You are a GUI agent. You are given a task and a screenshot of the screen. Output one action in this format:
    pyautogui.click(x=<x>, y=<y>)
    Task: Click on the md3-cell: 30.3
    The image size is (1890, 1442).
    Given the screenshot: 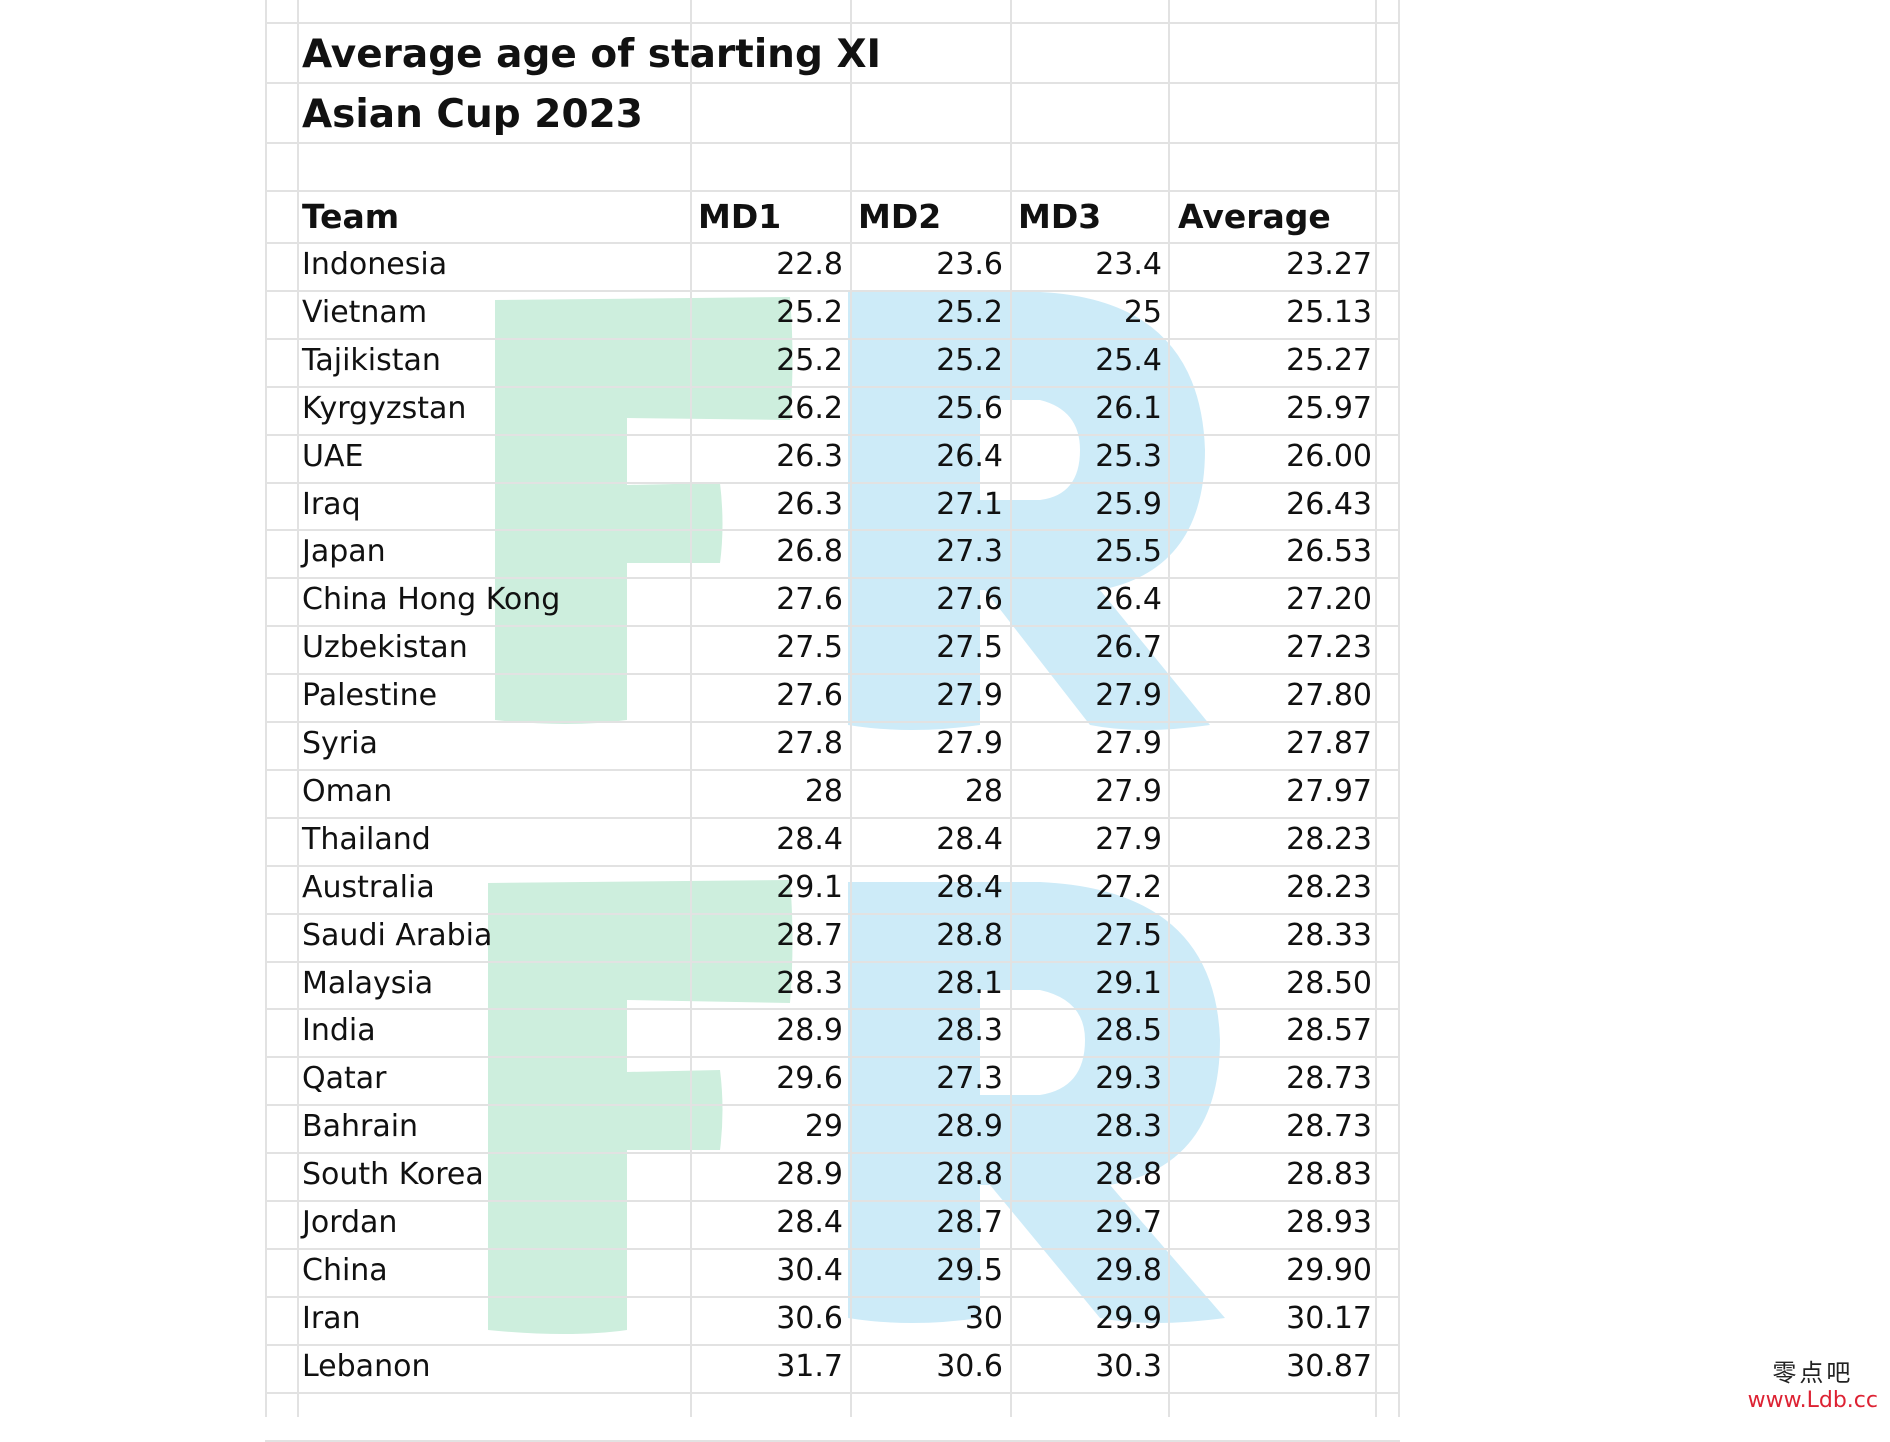 What is the action you would take?
    pyautogui.click(x=1128, y=1366)
    